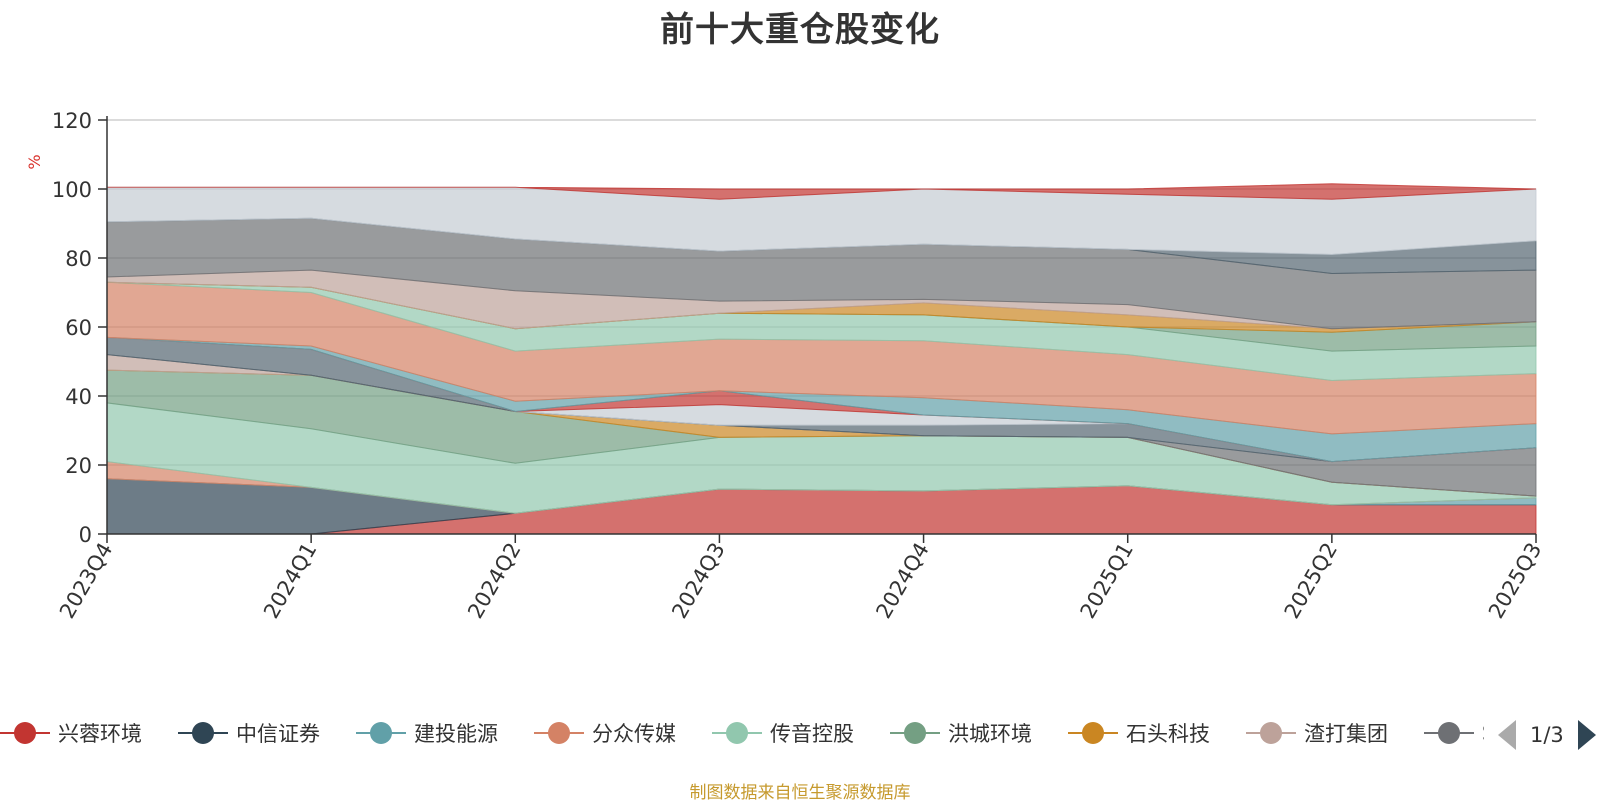 The image size is (1600, 803). I want to click on legend-item: 兴蓉环境, so click(71, 733).